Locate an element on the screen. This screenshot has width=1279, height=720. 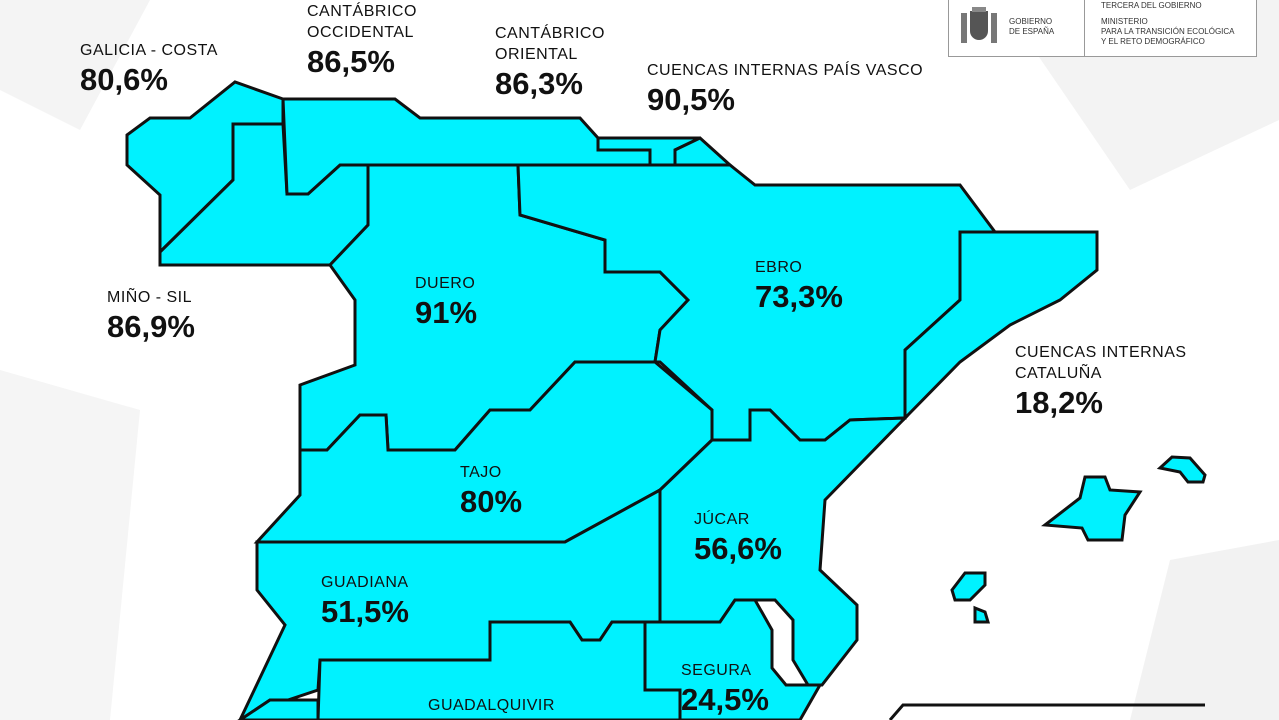
basin-name: JÚCAR is located at coordinates (722, 519).